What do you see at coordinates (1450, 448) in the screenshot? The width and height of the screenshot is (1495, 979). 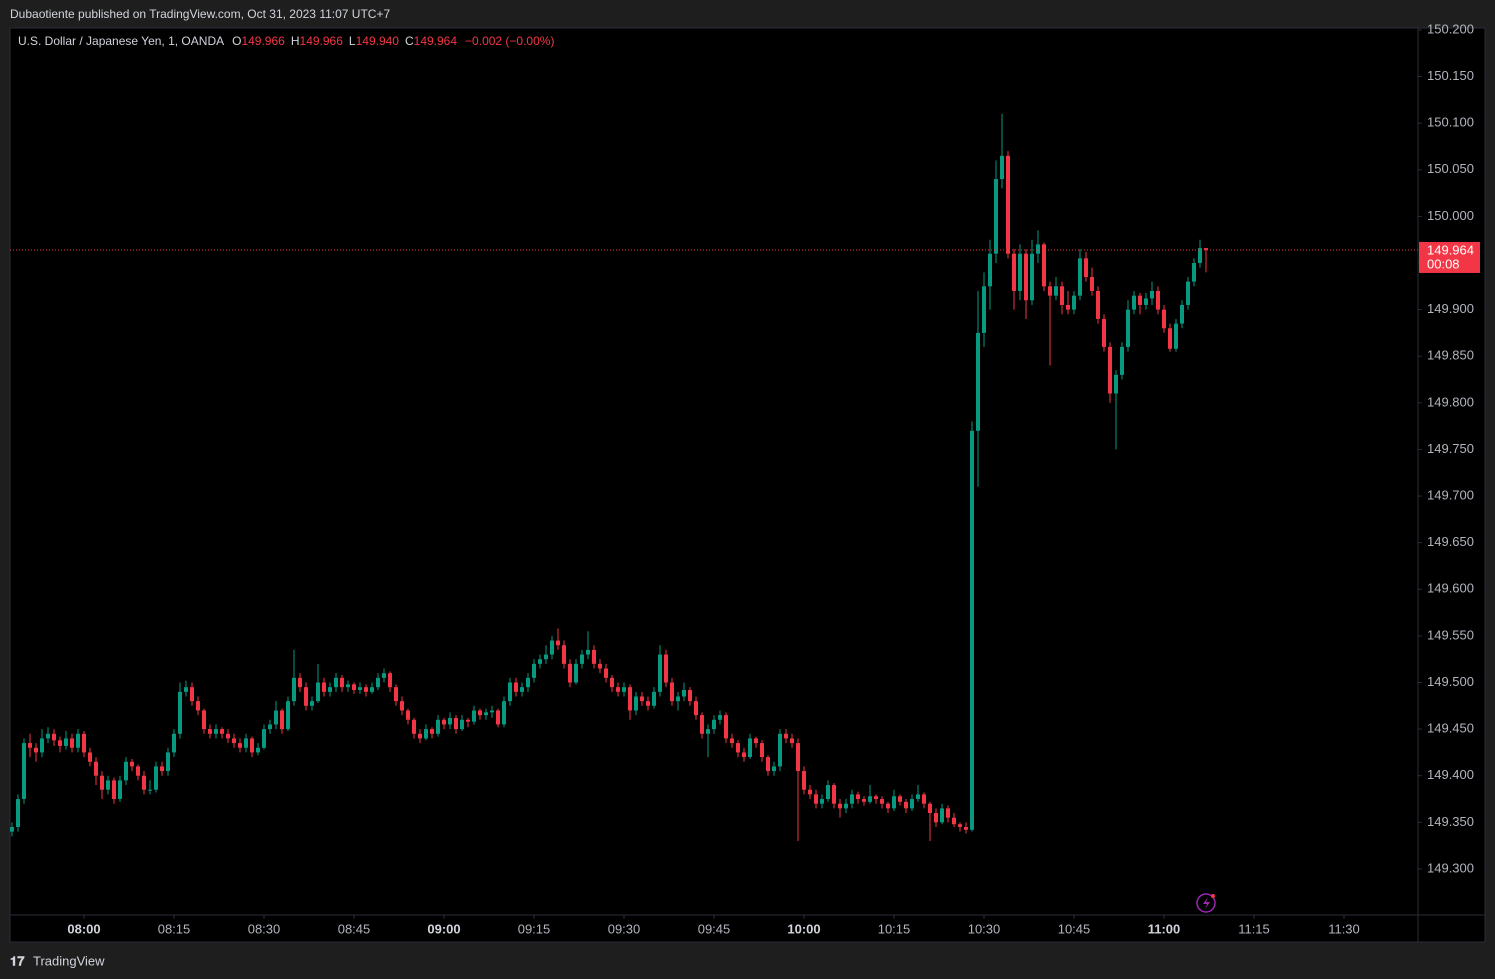 I see `y-tick-label: 149.750` at bounding box center [1450, 448].